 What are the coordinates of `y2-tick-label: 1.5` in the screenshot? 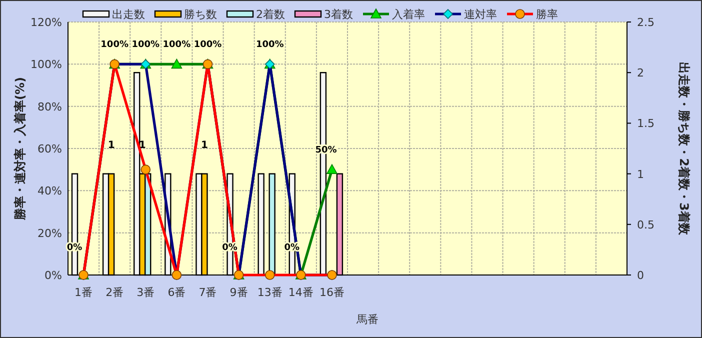 It's located at (645, 123).